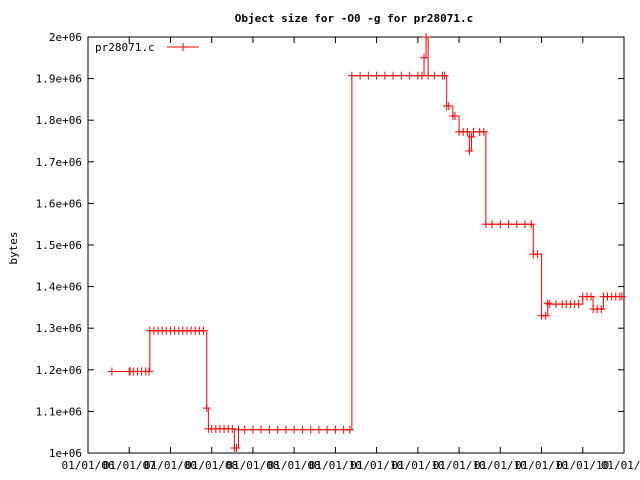  Describe the element at coordinates (354, 18) in the screenshot. I see `chart-title: Object size for -O0 -g for pr28071.c` at that location.